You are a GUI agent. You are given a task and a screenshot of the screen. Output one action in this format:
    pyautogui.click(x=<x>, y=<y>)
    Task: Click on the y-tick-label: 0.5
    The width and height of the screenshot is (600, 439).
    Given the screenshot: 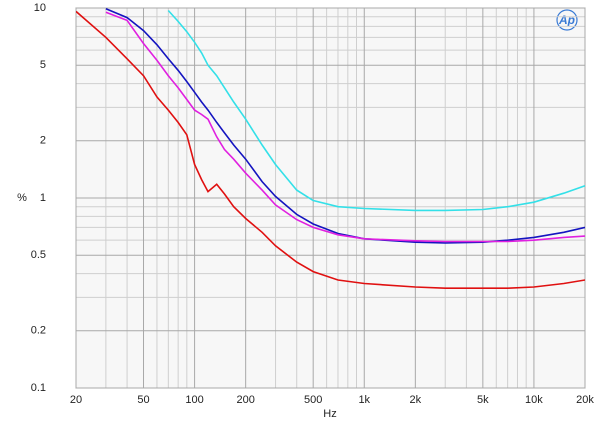 What is the action you would take?
    pyautogui.click(x=38, y=255)
    